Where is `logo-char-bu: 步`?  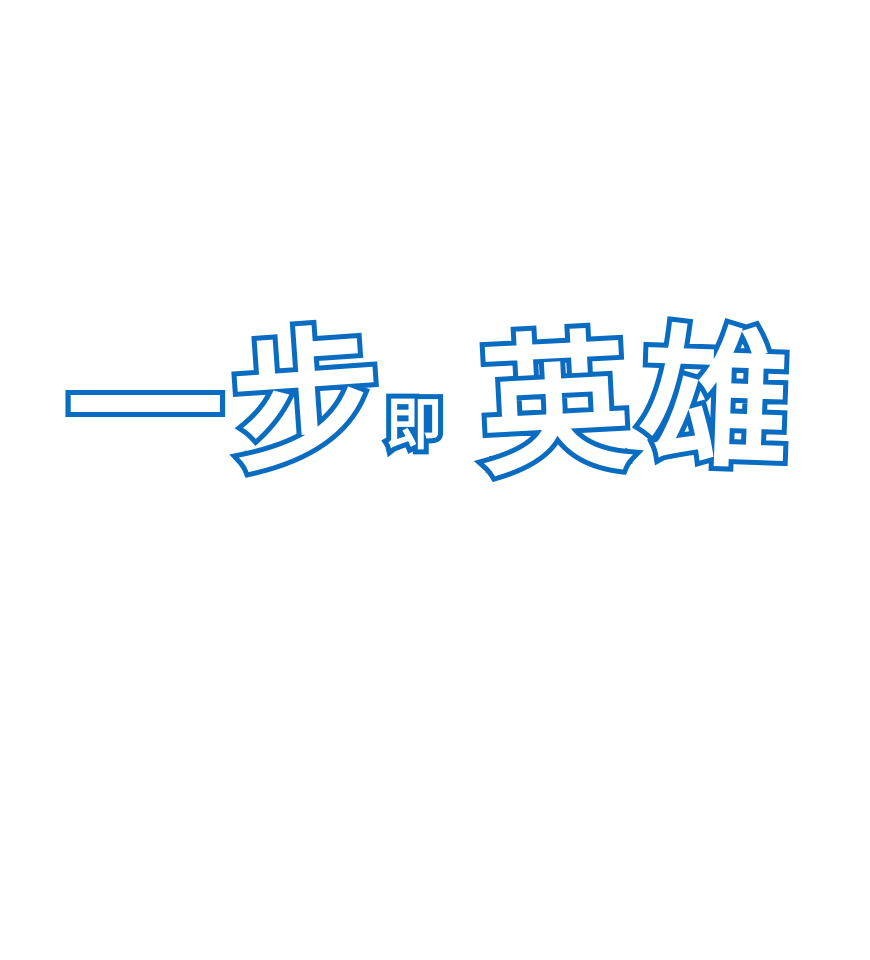
logo-char-bu: 步 is located at coordinates (307, 403).